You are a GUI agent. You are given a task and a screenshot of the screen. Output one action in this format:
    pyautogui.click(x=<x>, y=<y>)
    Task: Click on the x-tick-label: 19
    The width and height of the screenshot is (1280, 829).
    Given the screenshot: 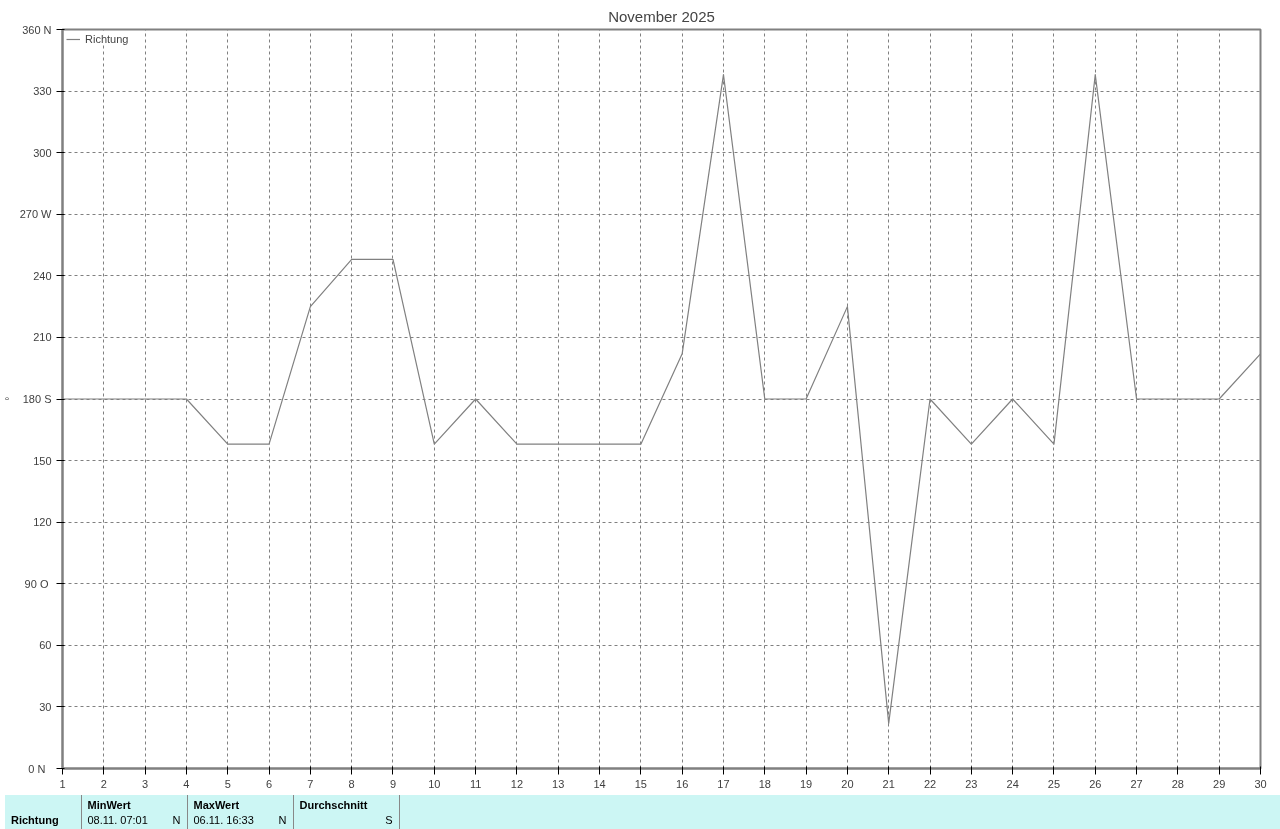 What is the action you would take?
    pyautogui.click(x=806, y=783)
    